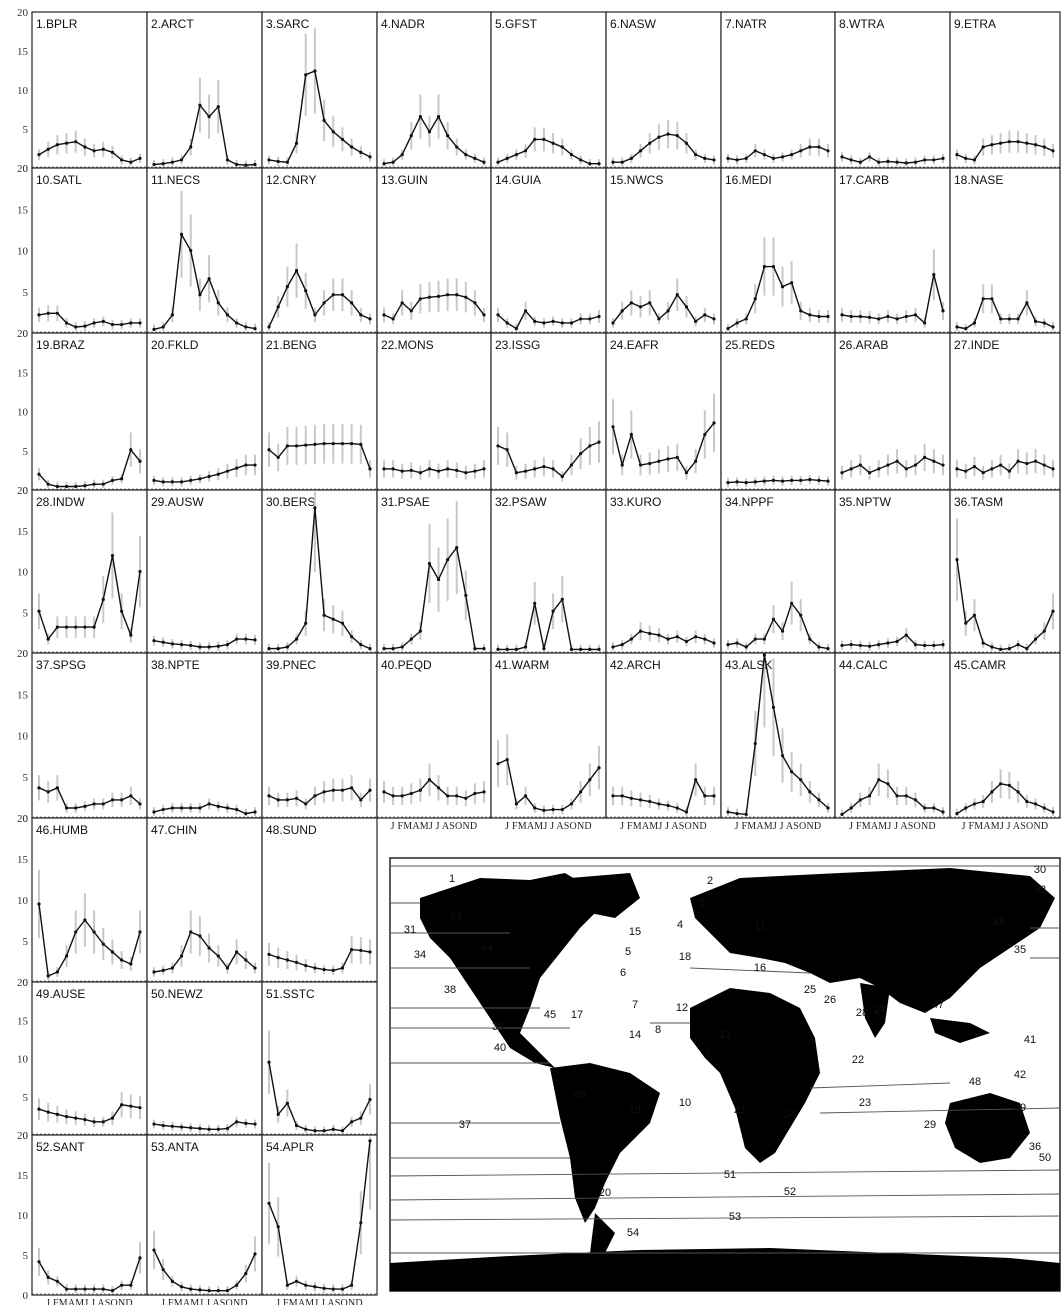  Describe the element at coordinates (748, 180) in the screenshot. I see `panel-title: 16.MEDI` at that location.